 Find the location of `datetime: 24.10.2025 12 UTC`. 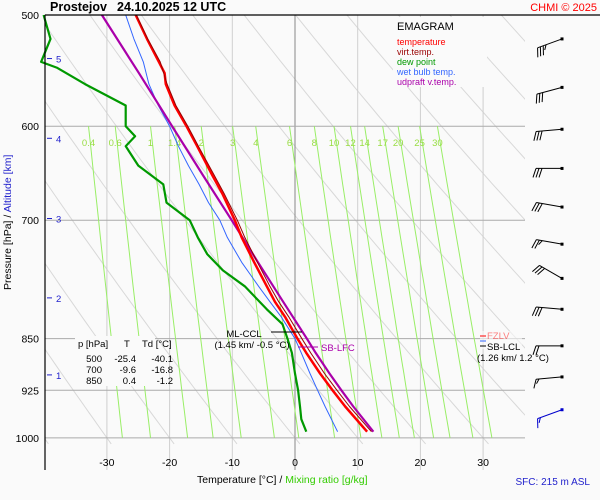

datetime: 24.10.2025 12 UTC is located at coordinates (171, 7).